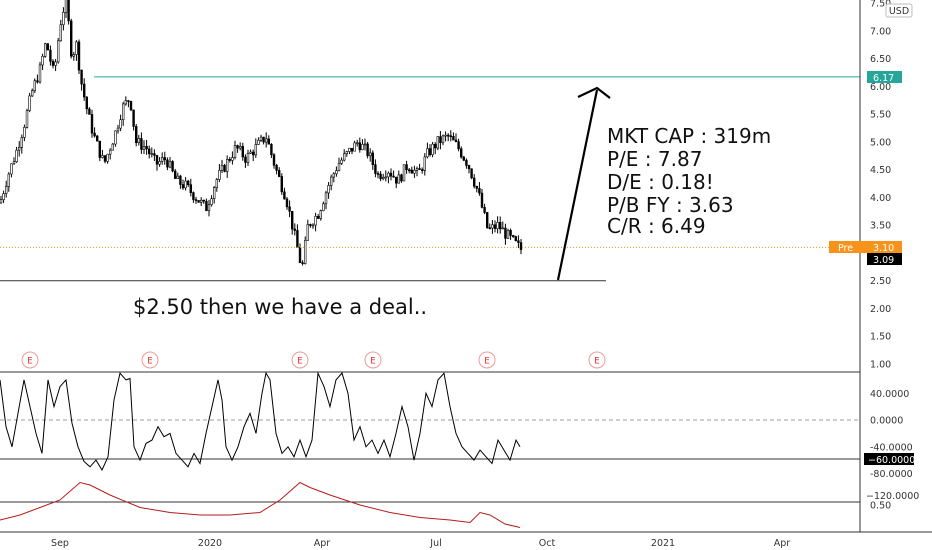 This screenshot has width=932, height=550. I want to click on pre-tag-word: Pre, so click(845, 248).